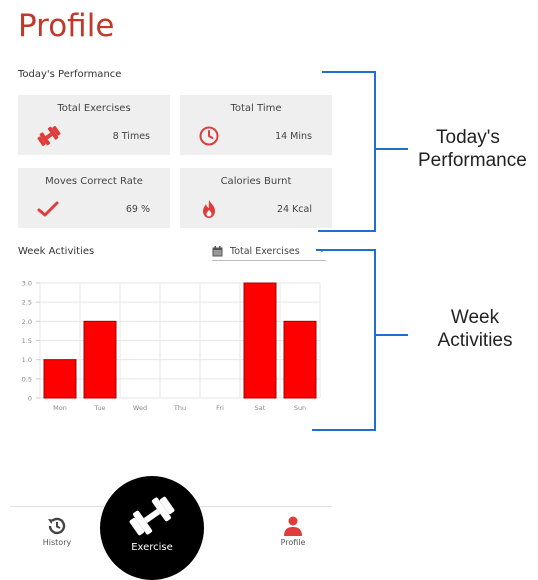  What do you see at coordinates (217, 253) in the screenshot?
I see `calendar-icon` at bounding box center [217, 253].